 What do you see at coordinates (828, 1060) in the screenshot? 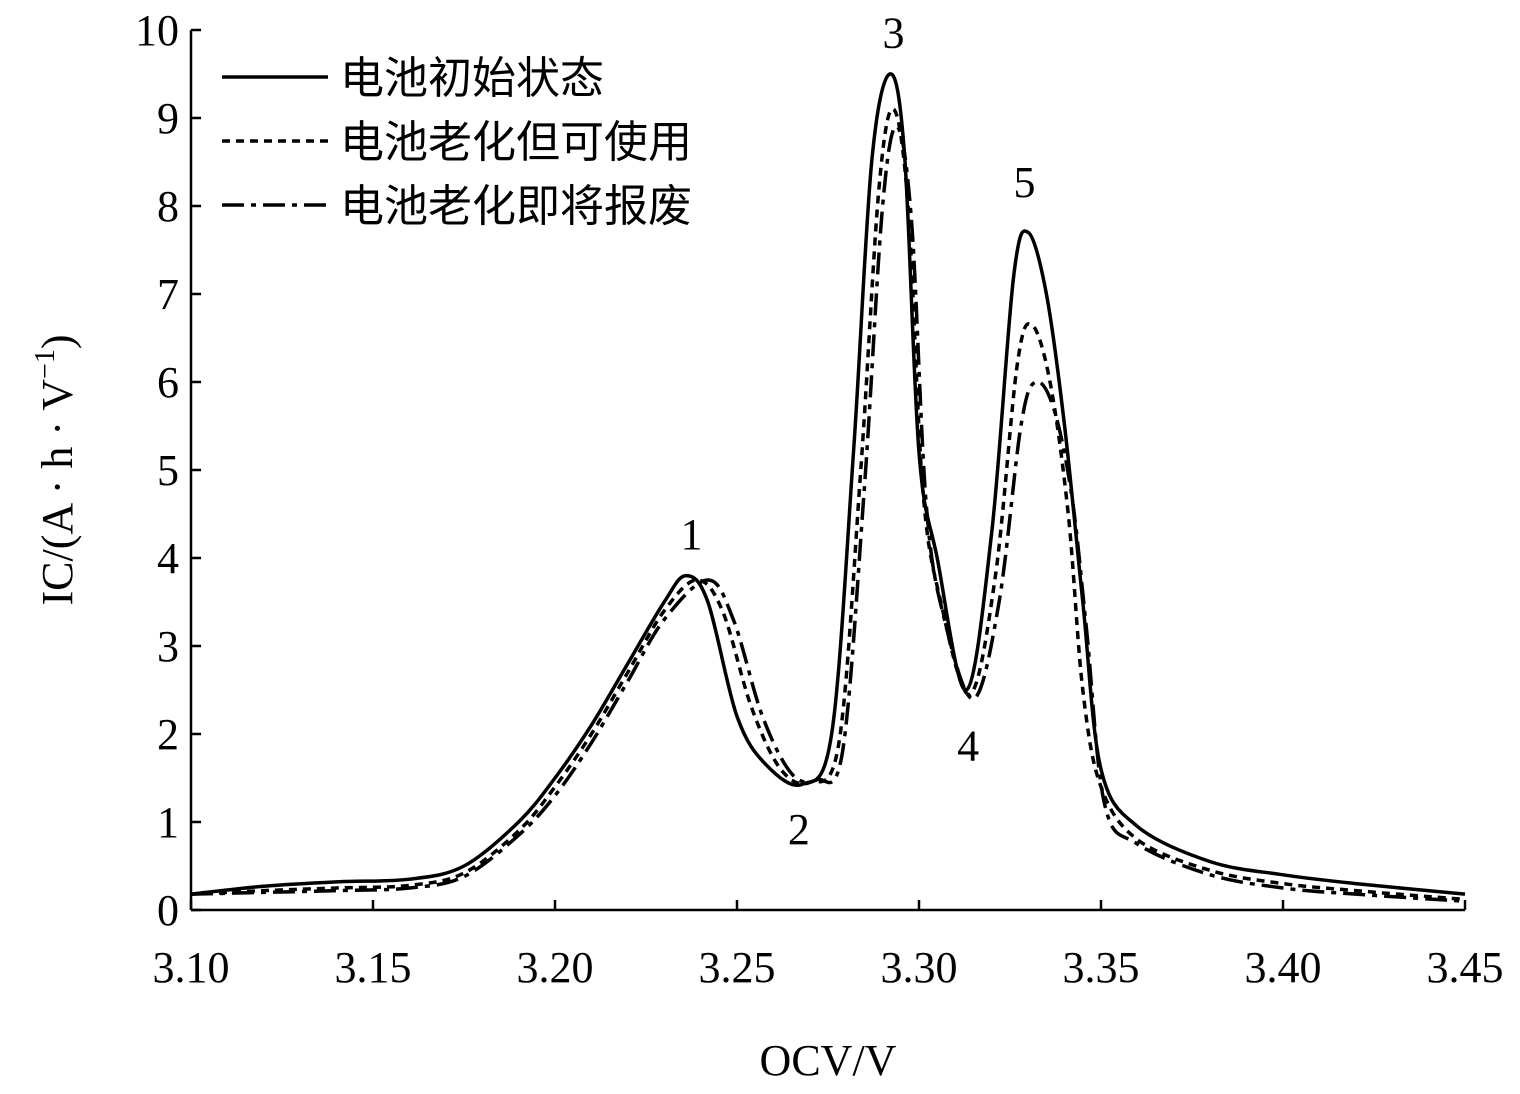
I see `x-axis-label: OCV/V` at bounding box center [828, 1060].